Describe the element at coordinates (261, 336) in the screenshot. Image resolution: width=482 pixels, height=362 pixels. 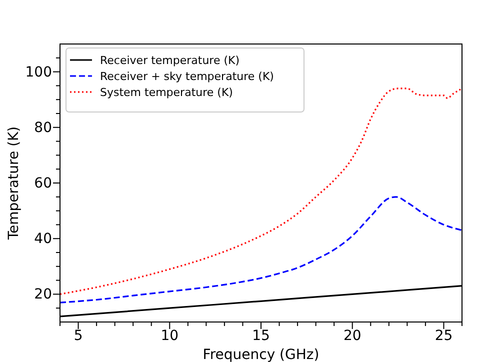
I see `x-tick-label: 15` at that location.